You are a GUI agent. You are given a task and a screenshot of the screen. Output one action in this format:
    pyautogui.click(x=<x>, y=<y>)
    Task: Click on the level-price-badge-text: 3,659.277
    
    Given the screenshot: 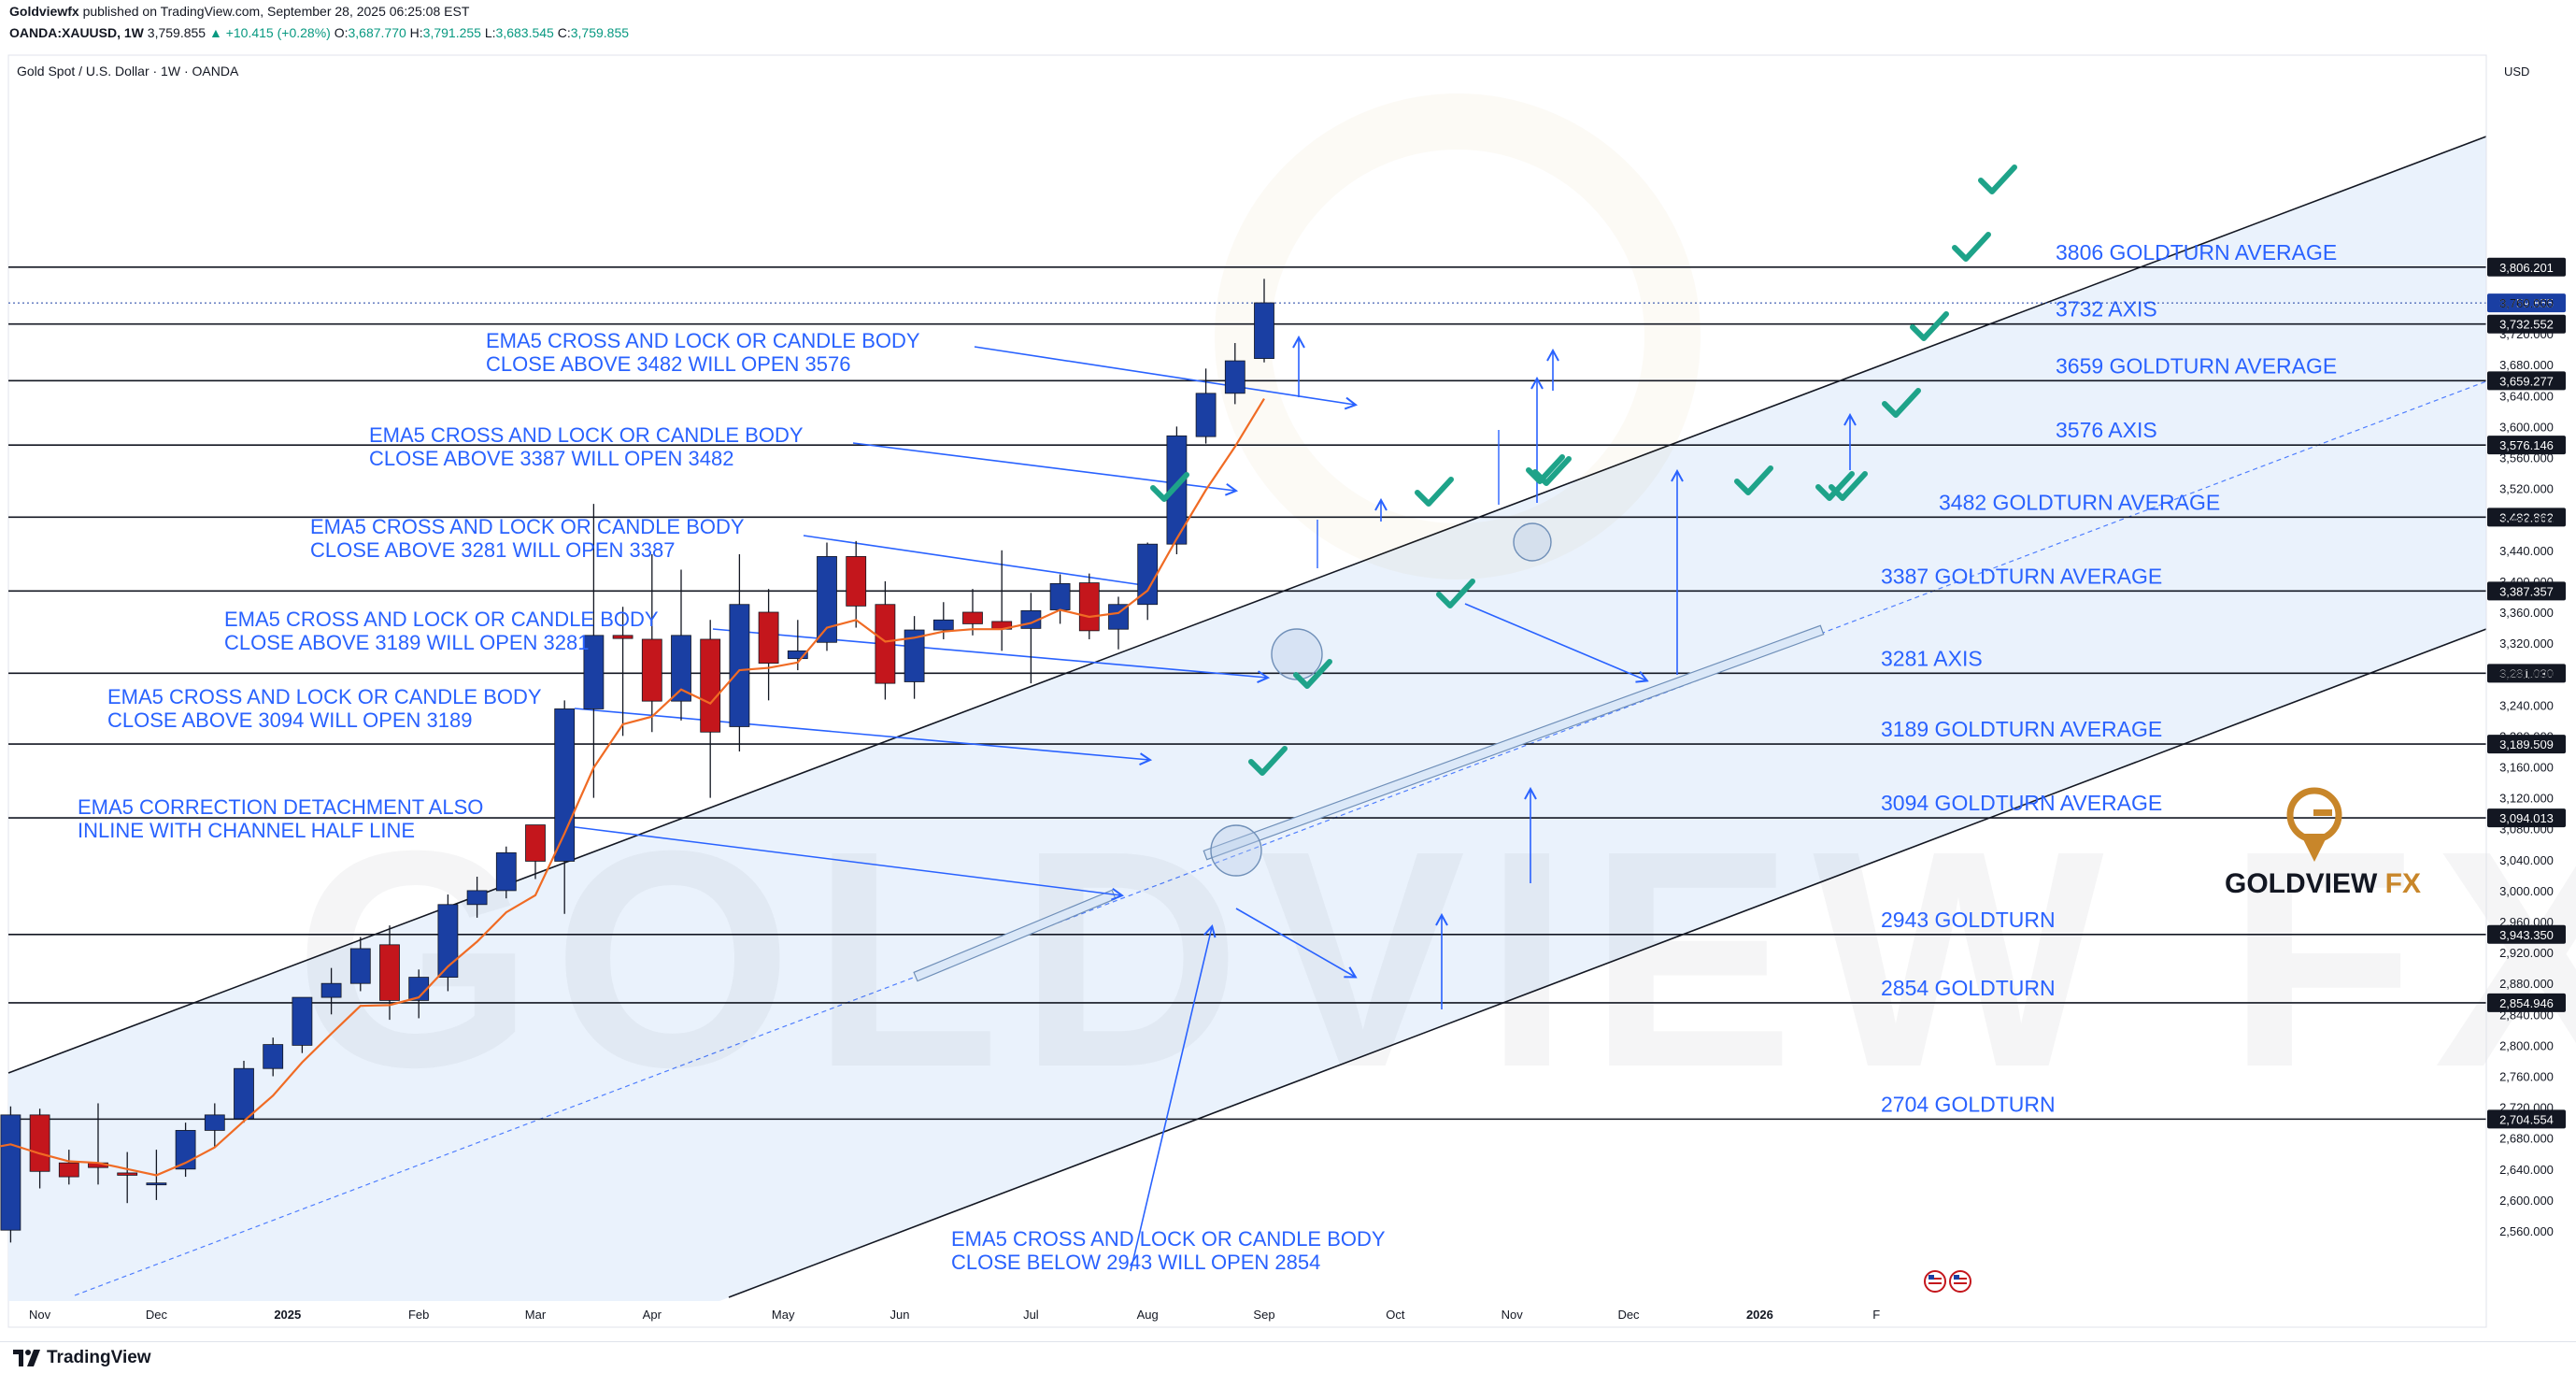 What is the action you would take?
    pyautogui.click(x=2526, y=381)
    